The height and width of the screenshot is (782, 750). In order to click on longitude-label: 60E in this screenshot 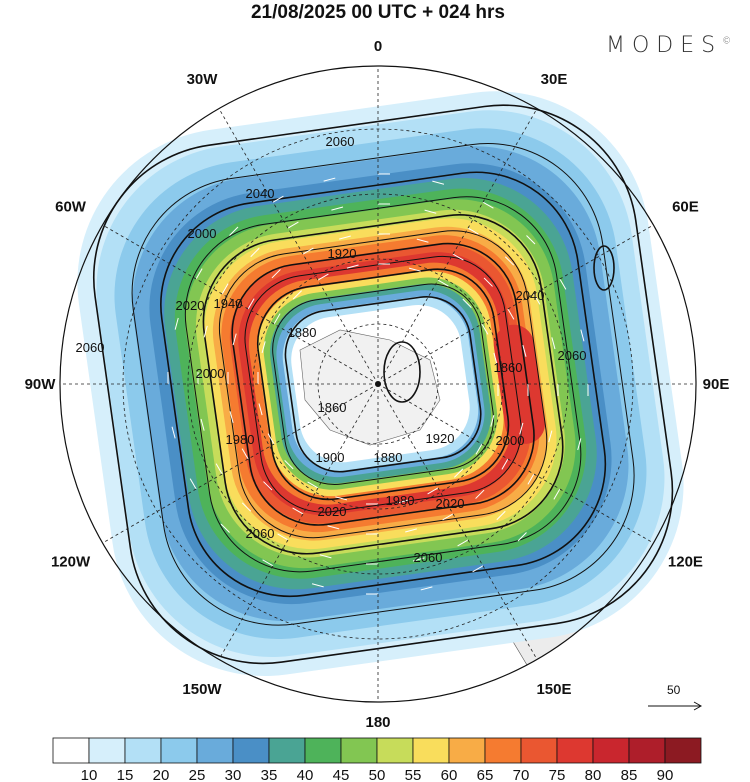, I will do `click(685, 207)`.